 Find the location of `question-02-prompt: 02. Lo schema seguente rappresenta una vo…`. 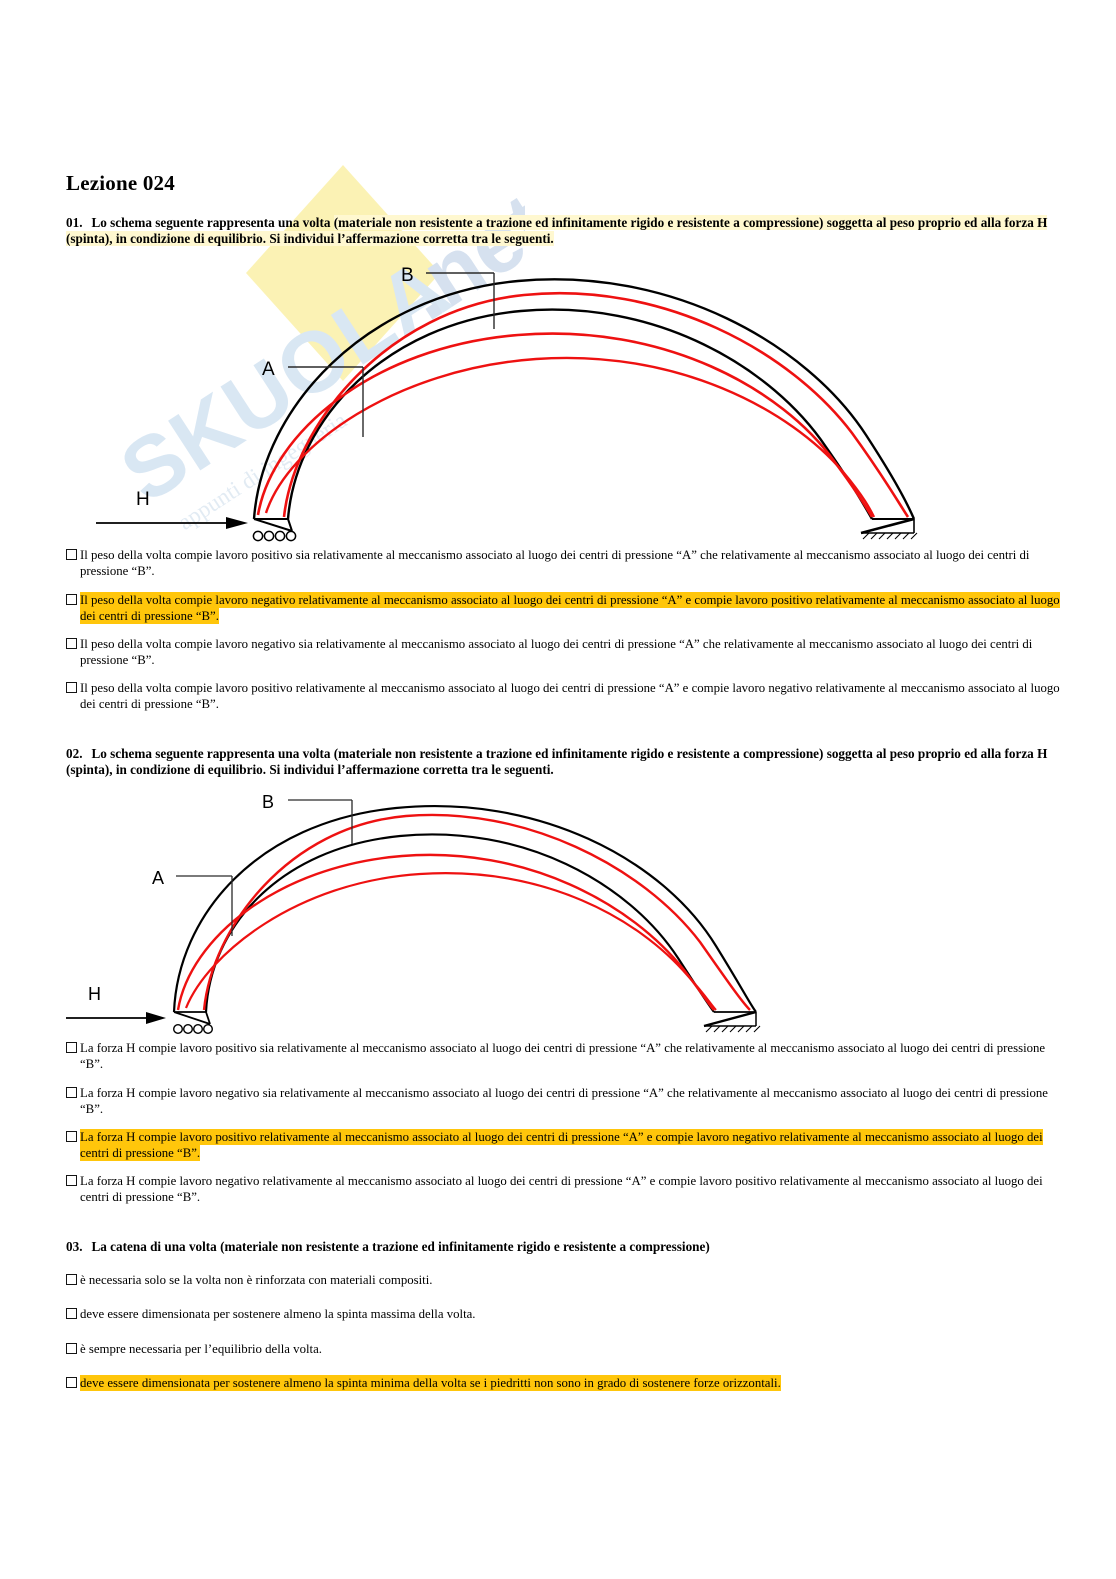

question-02-prompt: 02. Lo schema seguente rappresenta una vo… is located at coordinates (568, 762).